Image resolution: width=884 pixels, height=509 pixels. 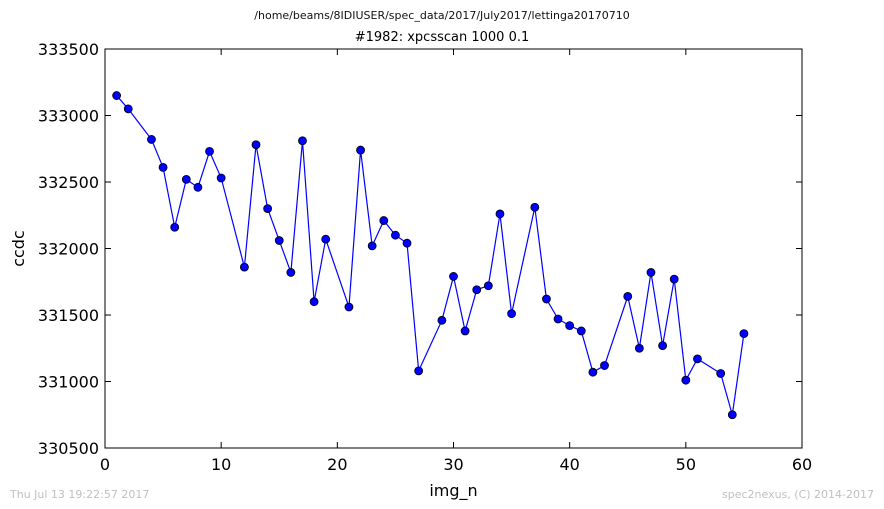 What do you see at coordinates (105, 464) in the screenshot?
I see `x-tick-label: 0` at bounding box center [105, 464].